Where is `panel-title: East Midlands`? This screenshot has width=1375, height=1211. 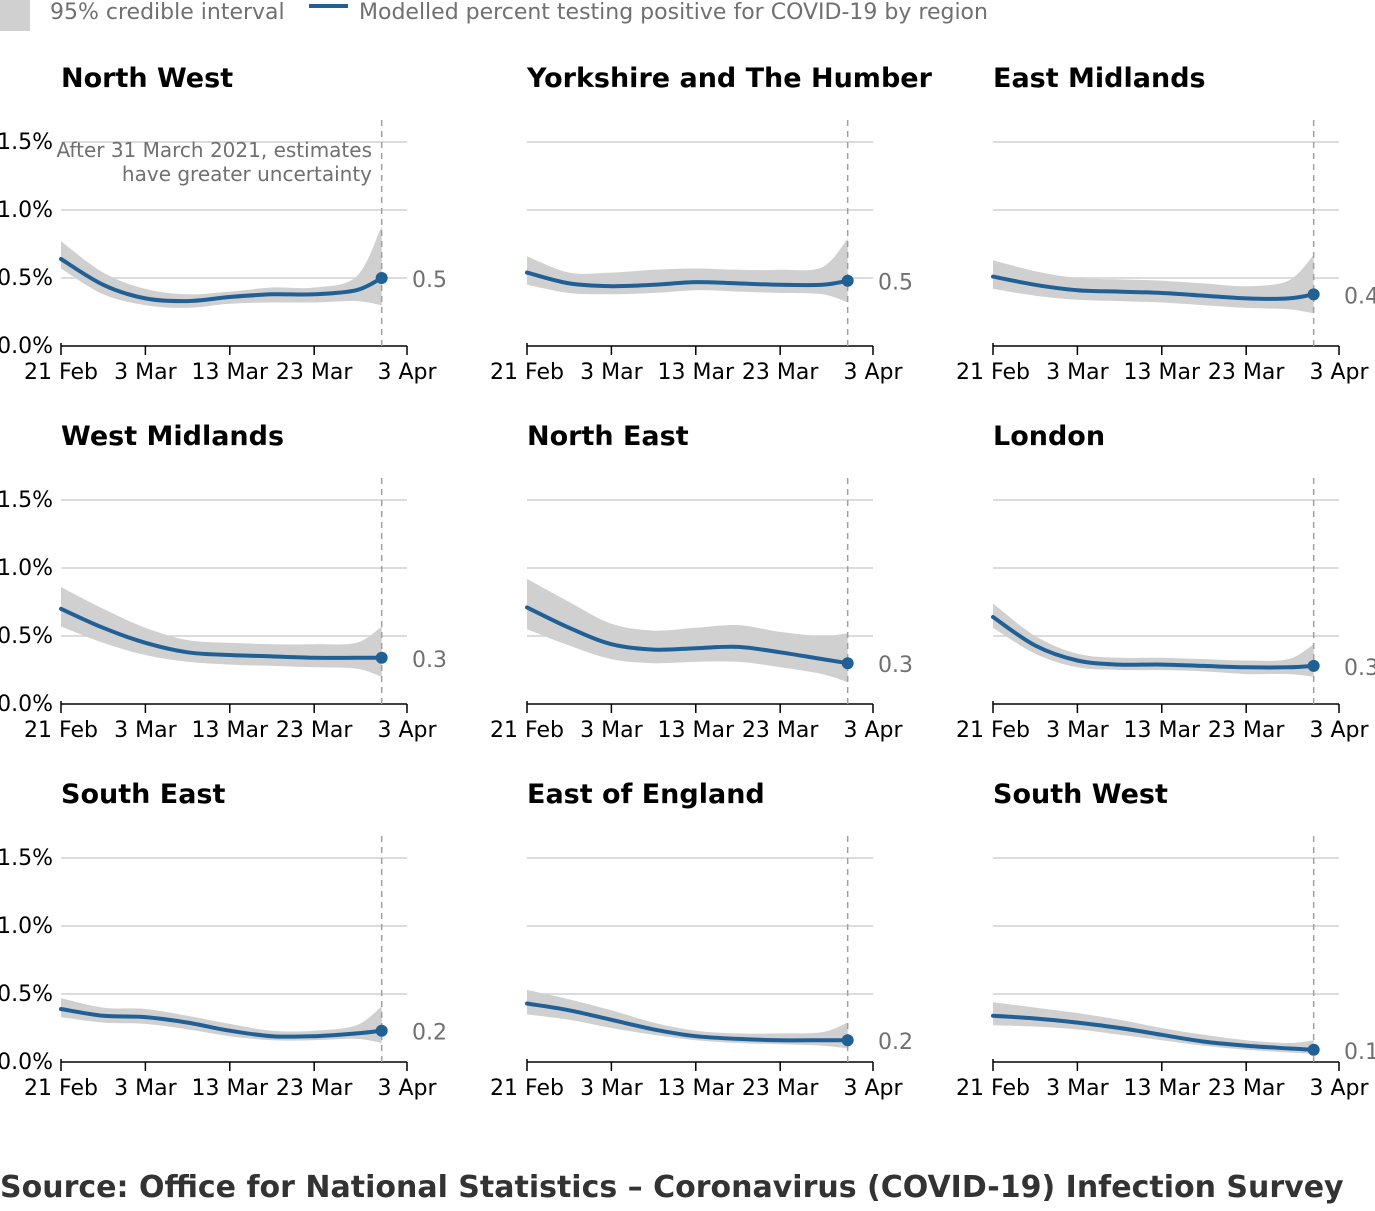
panel-title: East Midlands is located at coordinates (1099, 78).